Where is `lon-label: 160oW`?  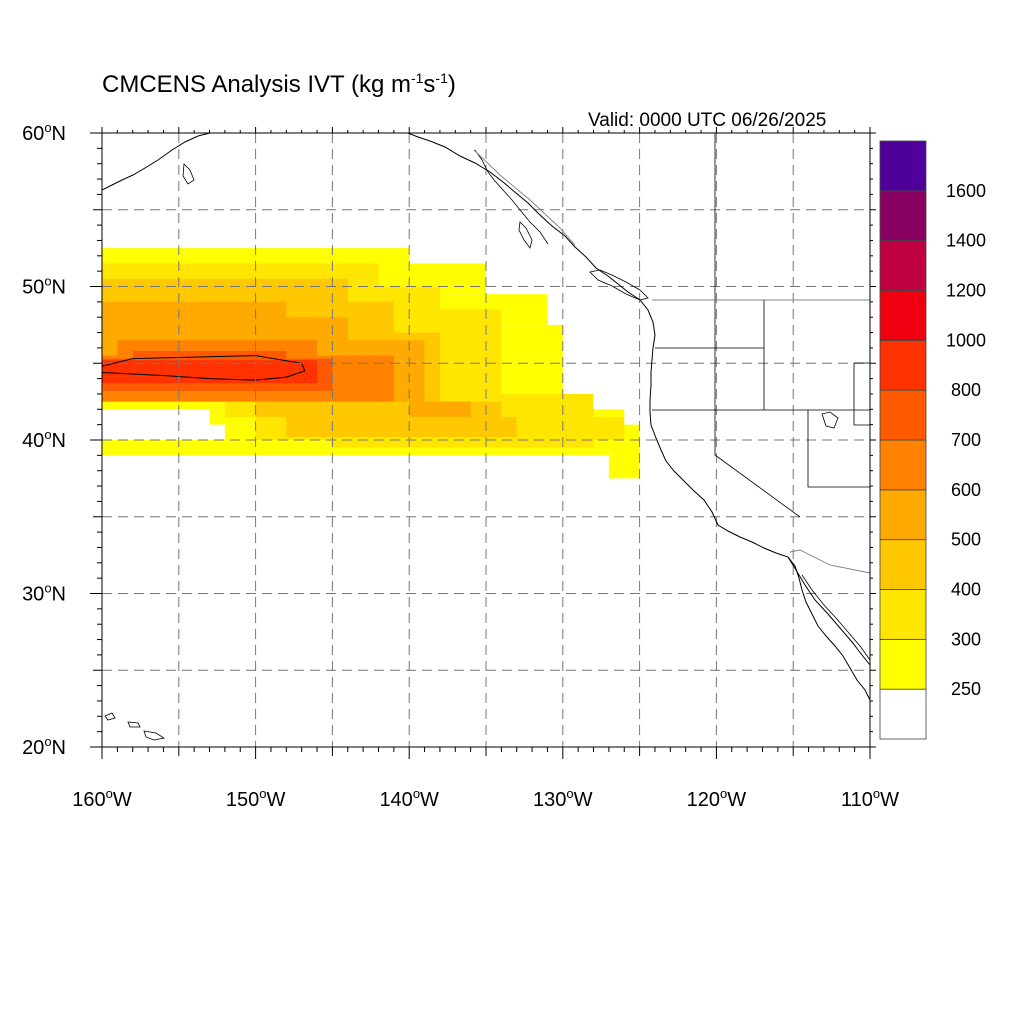 lon-label: 160oW is located at coordinates (102, 798).